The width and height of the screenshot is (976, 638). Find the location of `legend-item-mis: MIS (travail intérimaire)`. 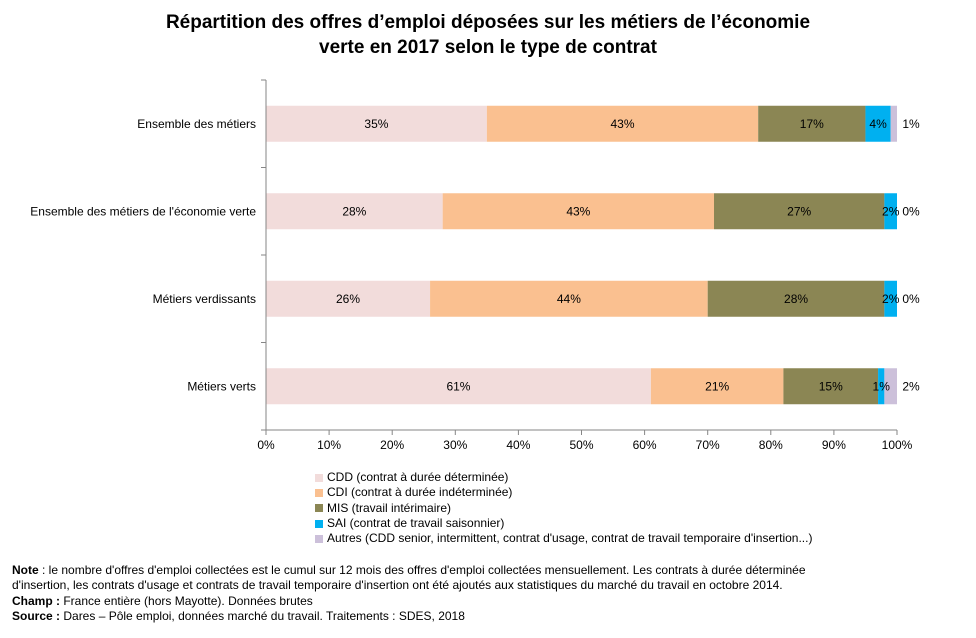

legend-item-mis: MIS (travail intérimaire) is located at coordinates (563, 508).